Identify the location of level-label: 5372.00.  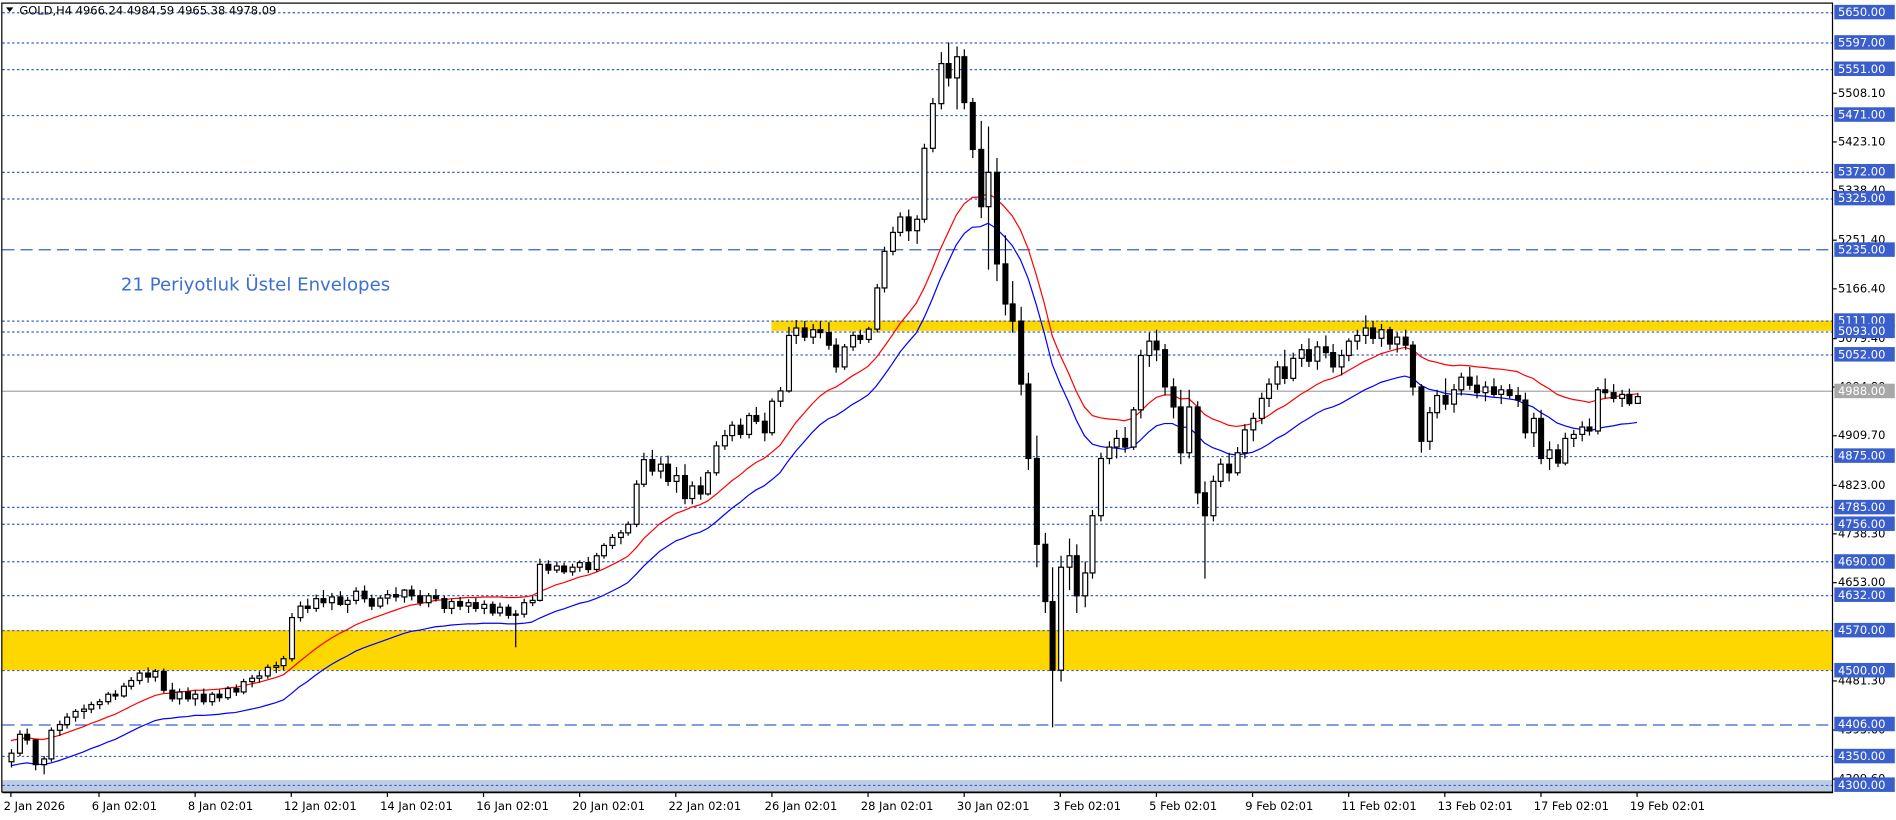
(1861, 171).